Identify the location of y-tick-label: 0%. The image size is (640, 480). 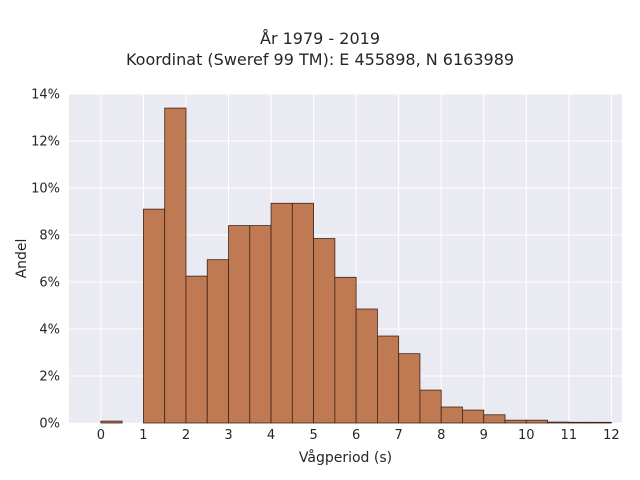
(49, 424).